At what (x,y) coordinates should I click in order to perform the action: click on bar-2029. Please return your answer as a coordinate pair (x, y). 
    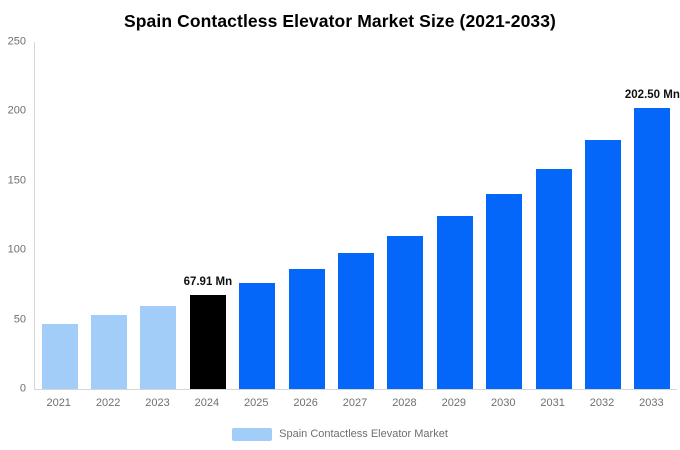
    Looking at the image, I should click on (454, 302).